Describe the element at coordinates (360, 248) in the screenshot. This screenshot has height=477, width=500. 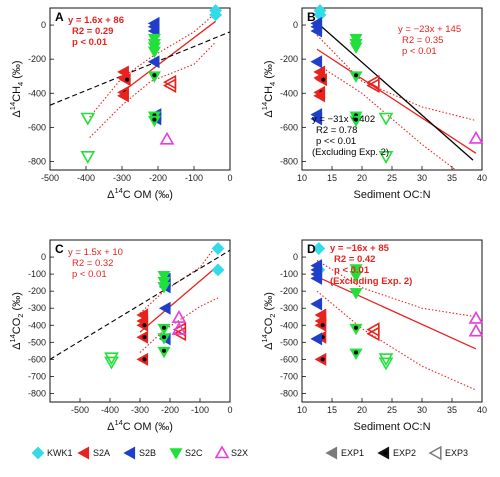
I see `annotation-line: y = −16x + 85` at that location.